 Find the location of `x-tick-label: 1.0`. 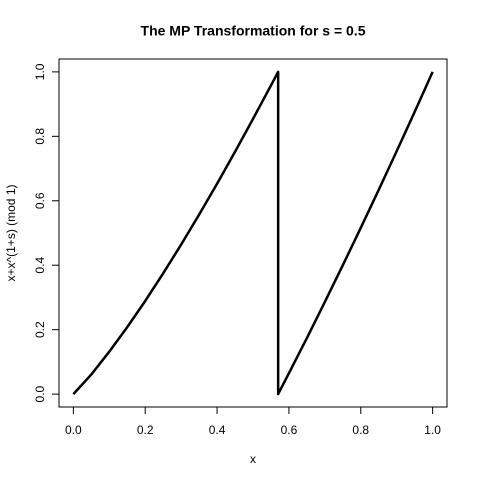

x-tick-label: 1.0 is located at coordinates (432, 430).